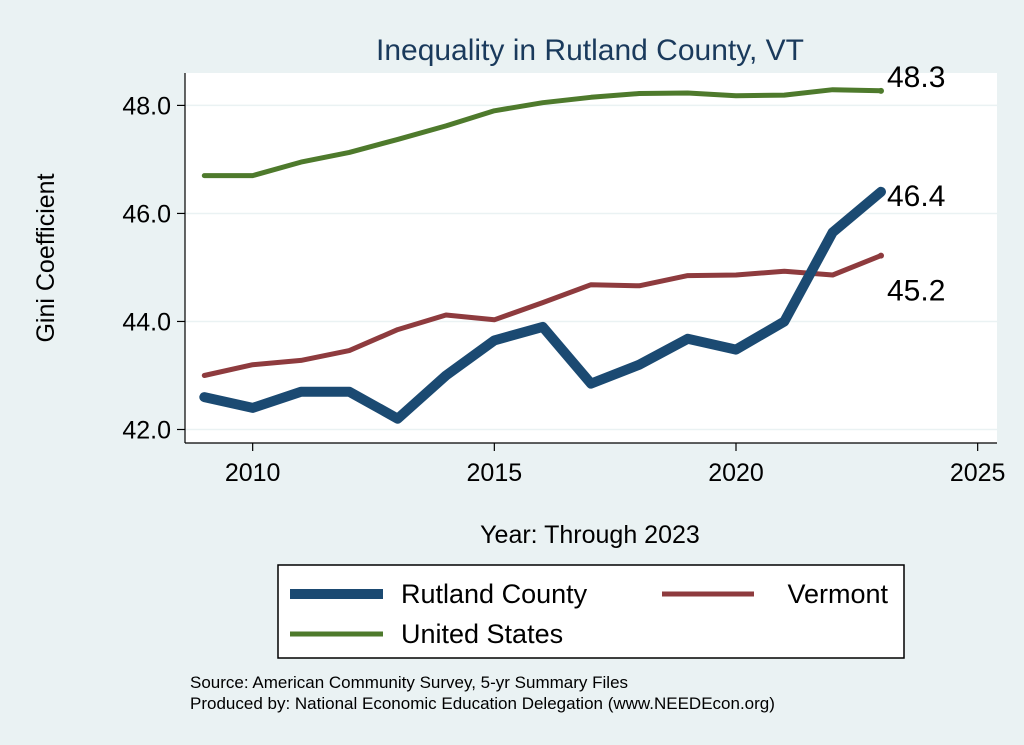 This screenshot has width=1024, height=745. I want to click on legend: Rutland County Vermont United States, so click(589, 614).